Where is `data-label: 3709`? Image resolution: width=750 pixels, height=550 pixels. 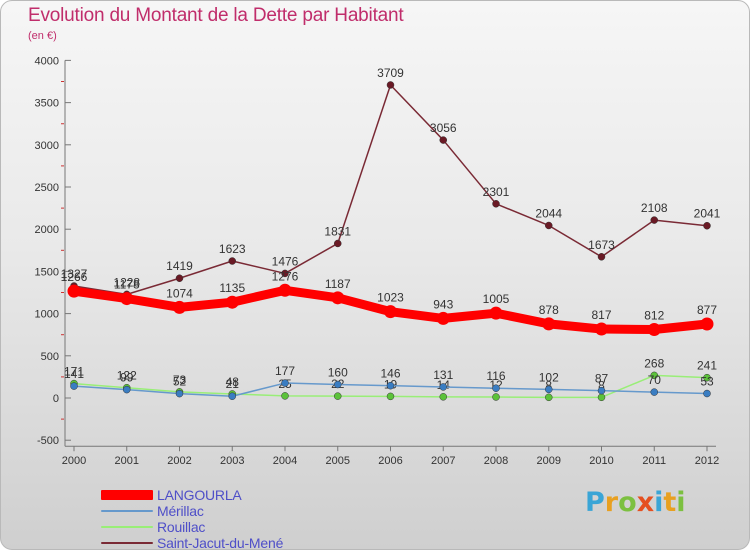 data-label: 3709 is located at coordinates (390, 73).